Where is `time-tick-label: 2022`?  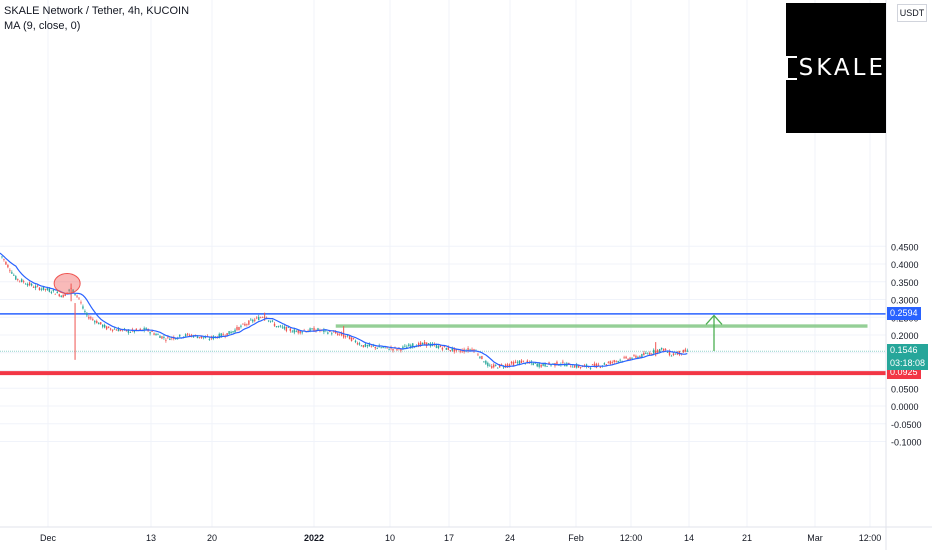 time-tick-label: 2022 is located at coordinates (314, 538).